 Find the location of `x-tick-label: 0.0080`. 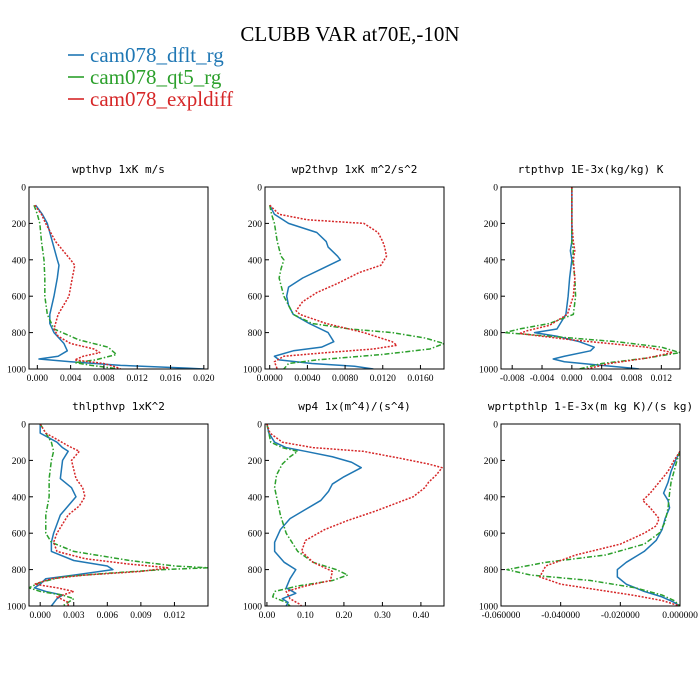

x-tick-label: 0.0080 is located at coordinates (345, 379).